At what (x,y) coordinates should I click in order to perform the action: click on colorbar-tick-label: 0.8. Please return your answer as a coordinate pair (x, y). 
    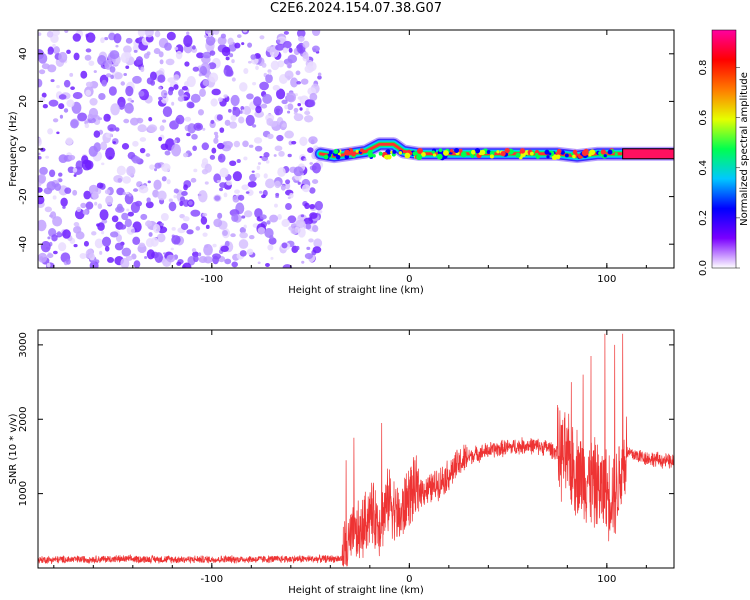
    Looking at the image, I should click on (703, 68).